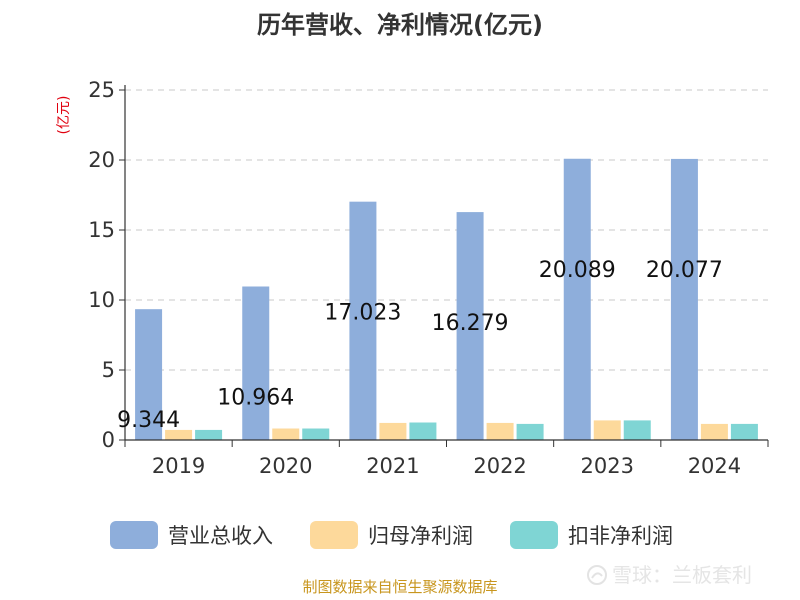 The image size is (800, 600). I want to click on y-tick-label: 15, so click(101, 230).